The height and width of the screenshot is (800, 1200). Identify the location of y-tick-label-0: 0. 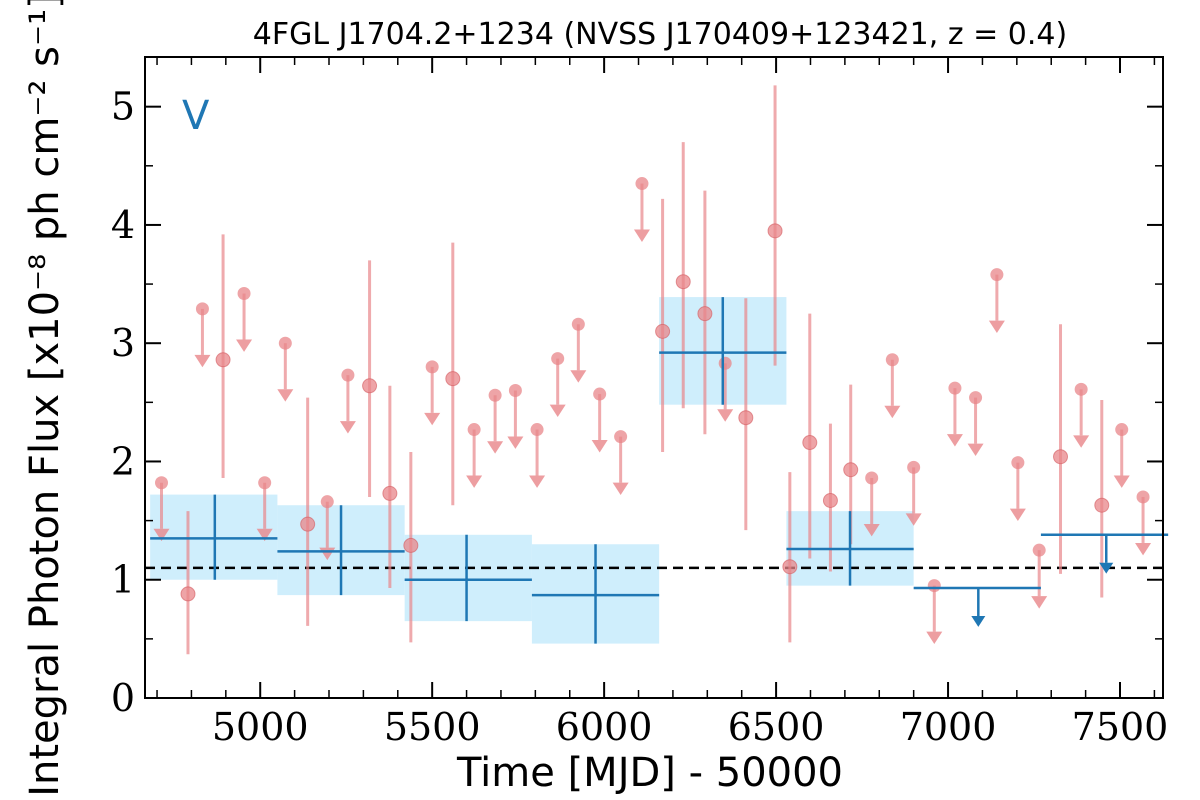
(123, 698).